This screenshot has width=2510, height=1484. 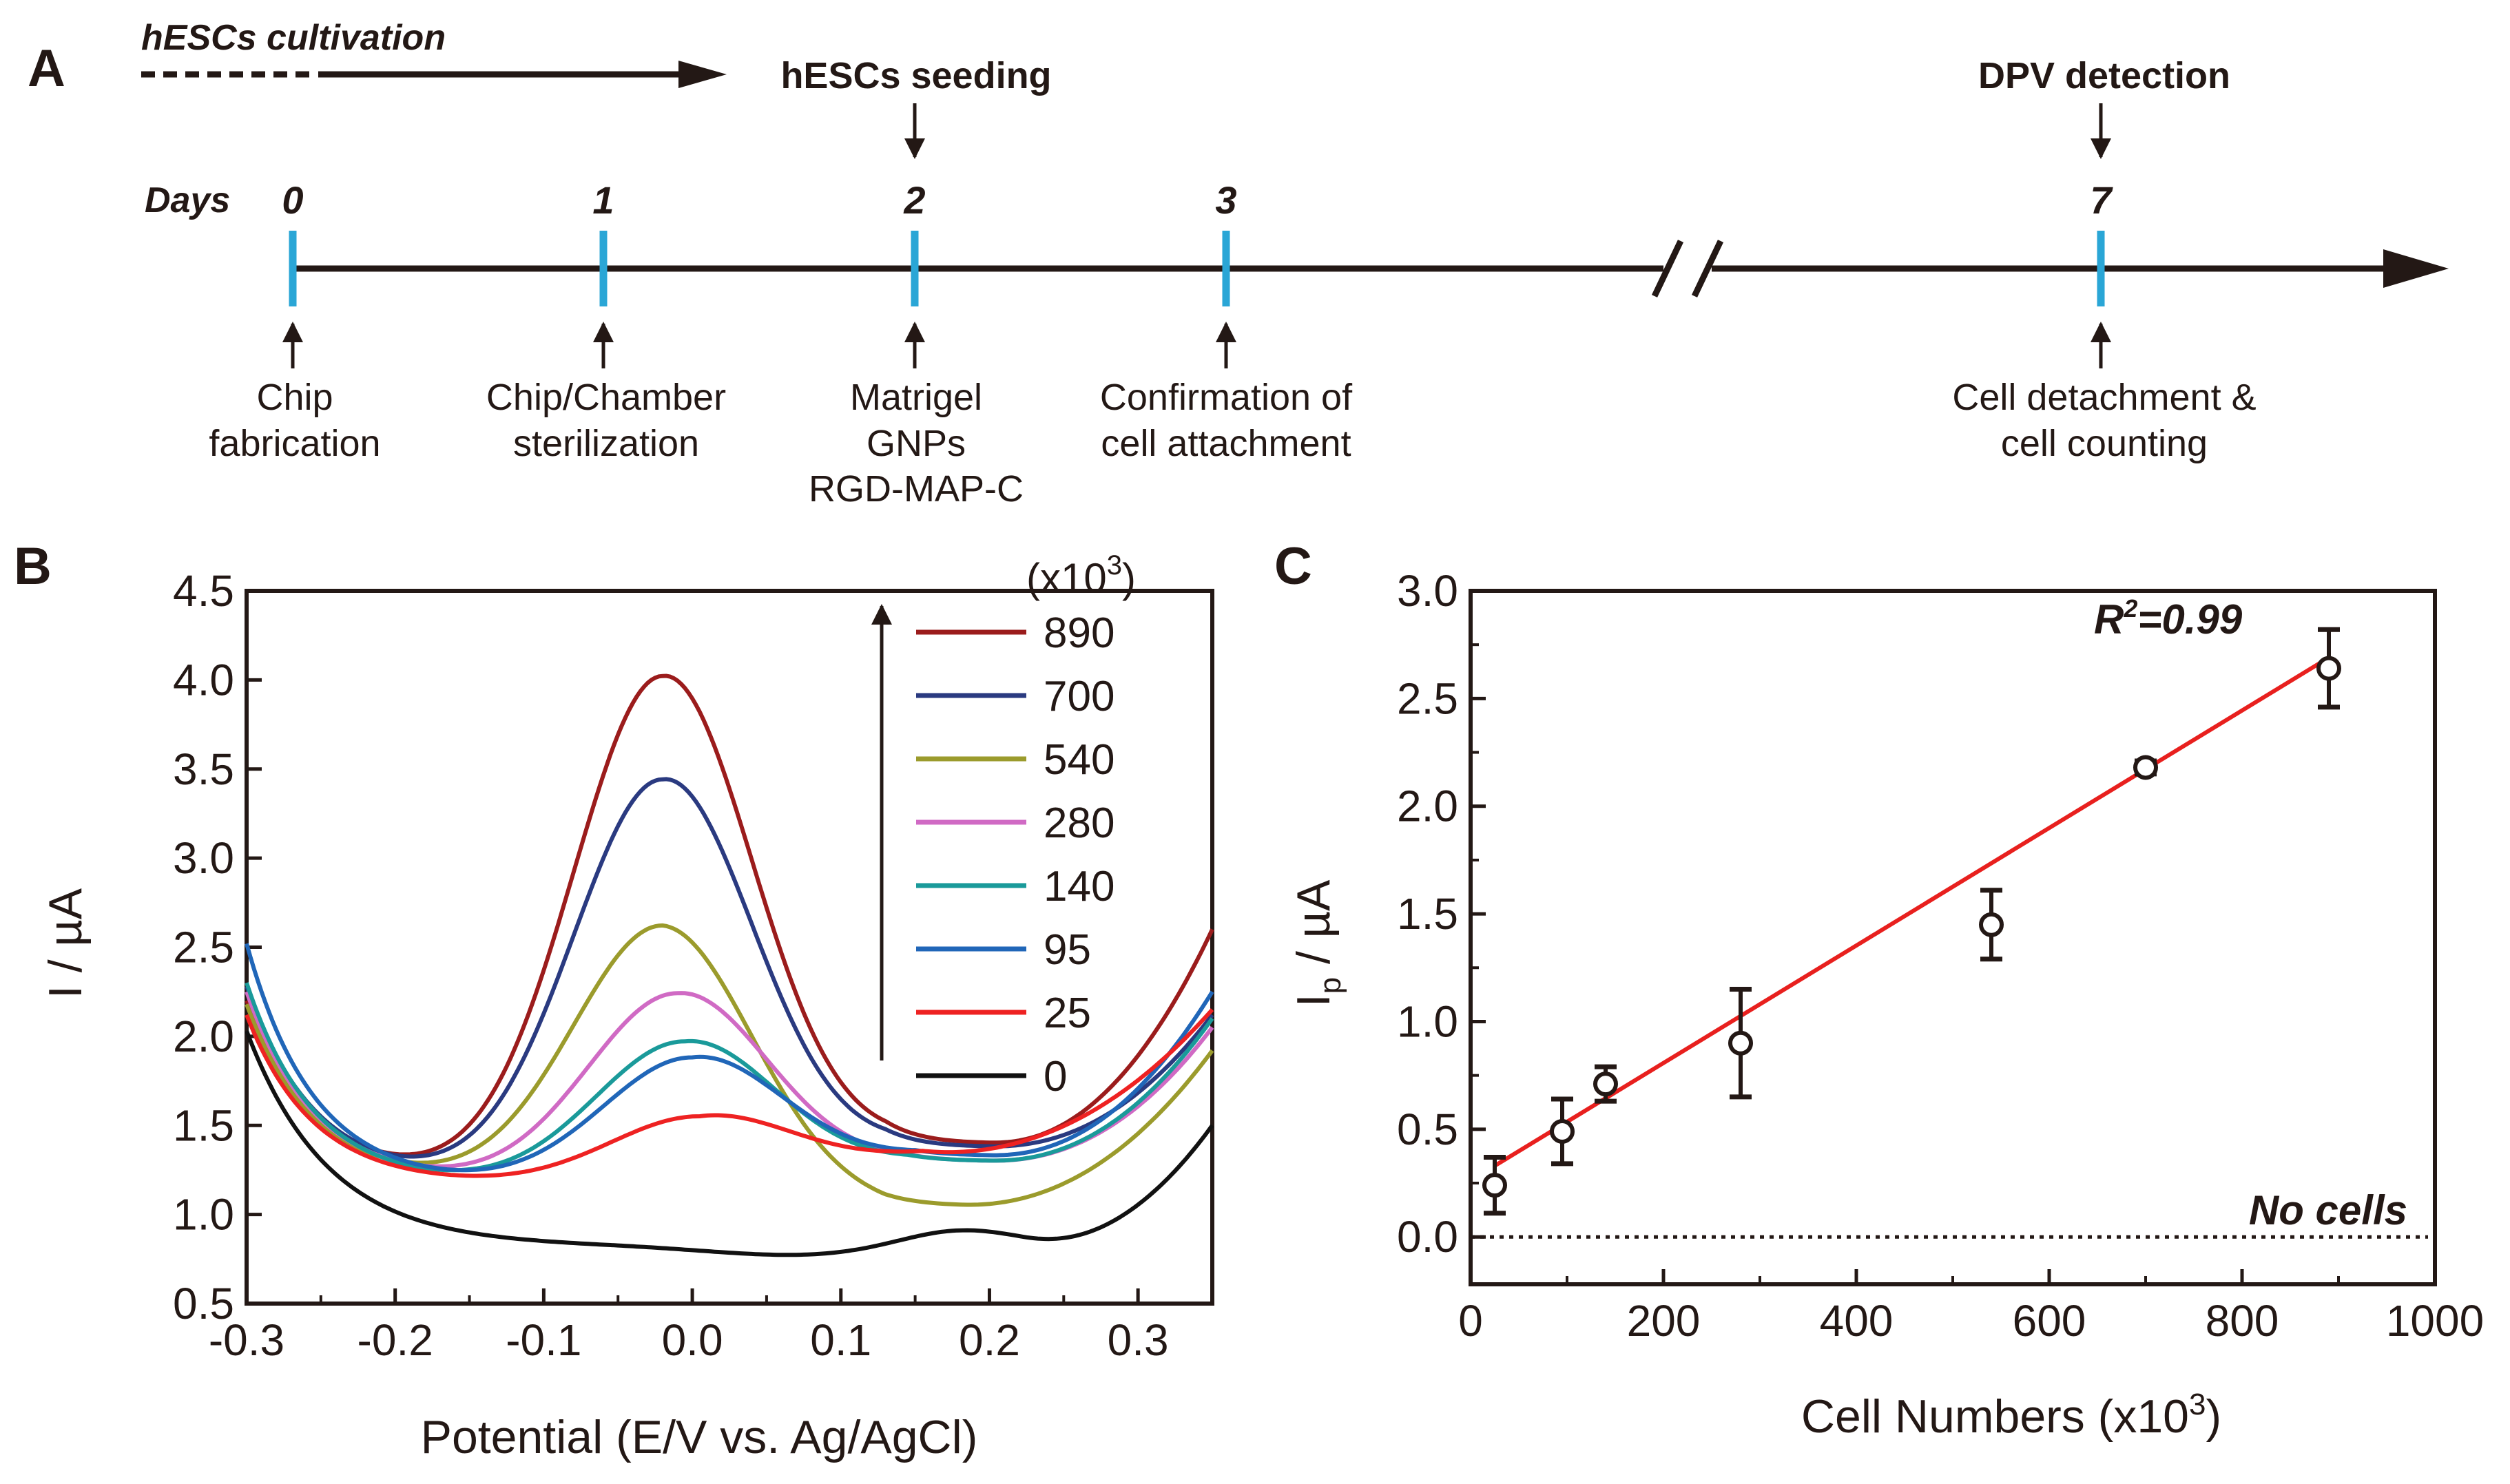 I want to click on panel-b-y-axis-label: I / µA, so click(x=65, y=944).